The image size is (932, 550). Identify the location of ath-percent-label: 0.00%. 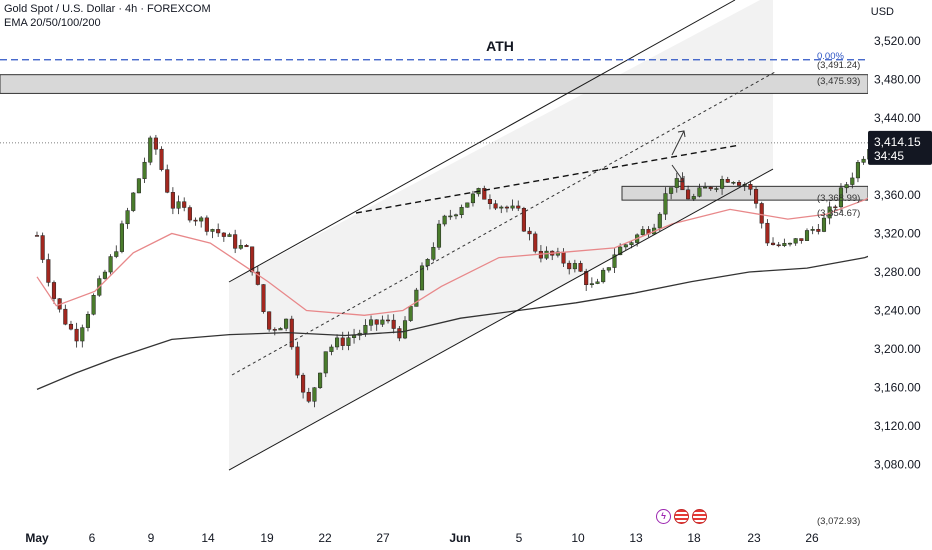
(830, 56).